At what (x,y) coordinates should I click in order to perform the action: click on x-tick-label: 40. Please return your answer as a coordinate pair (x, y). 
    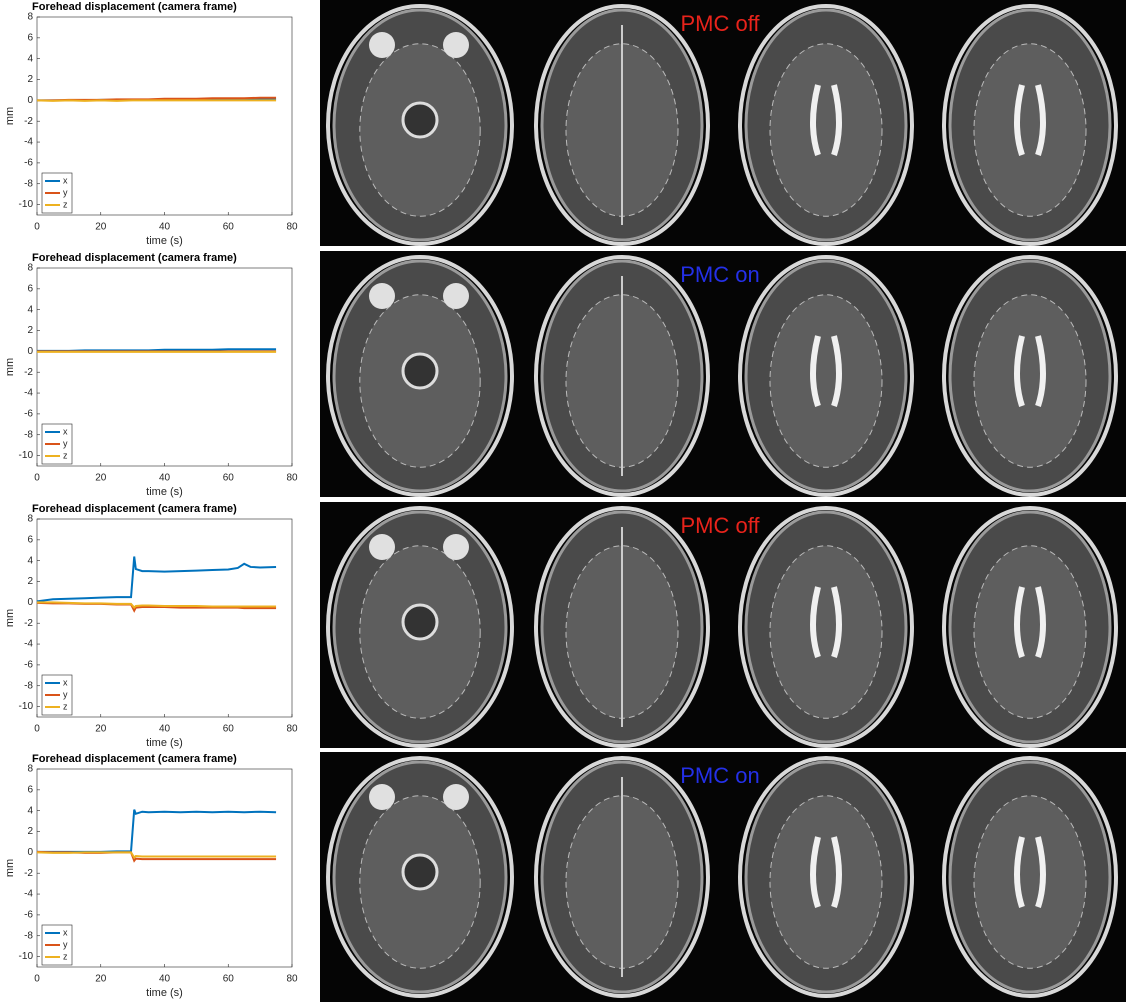
    Looking at the image, I should click on (165, 478).